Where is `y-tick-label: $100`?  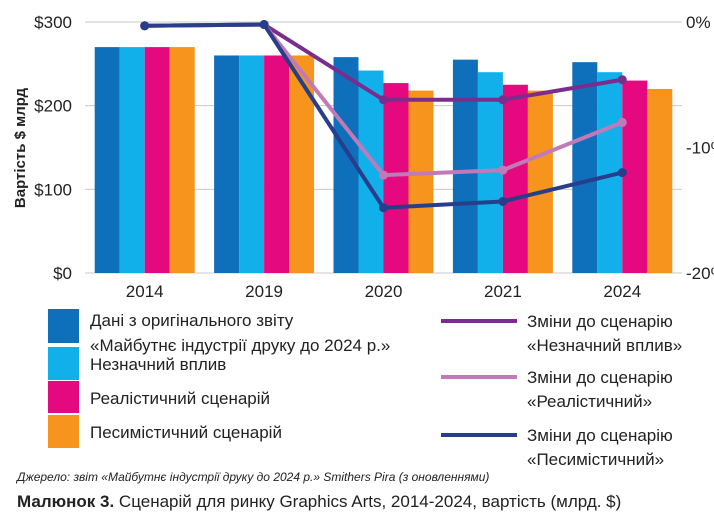
y-tick-label: $100 is located at coordinates (53, 189).